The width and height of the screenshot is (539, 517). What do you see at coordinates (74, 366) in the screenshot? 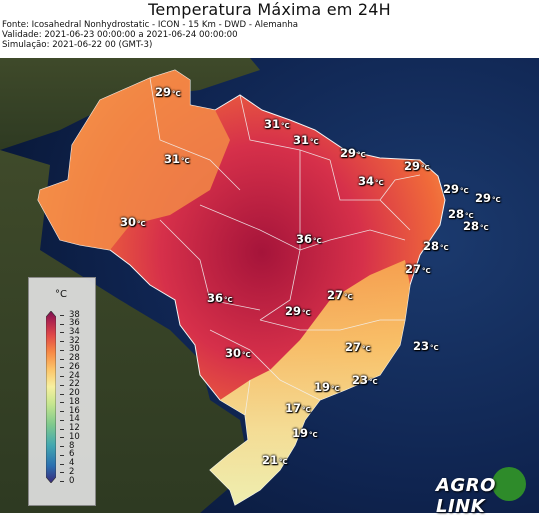
I see `legend-tick-label: 26` at bounding box center [74, 366].